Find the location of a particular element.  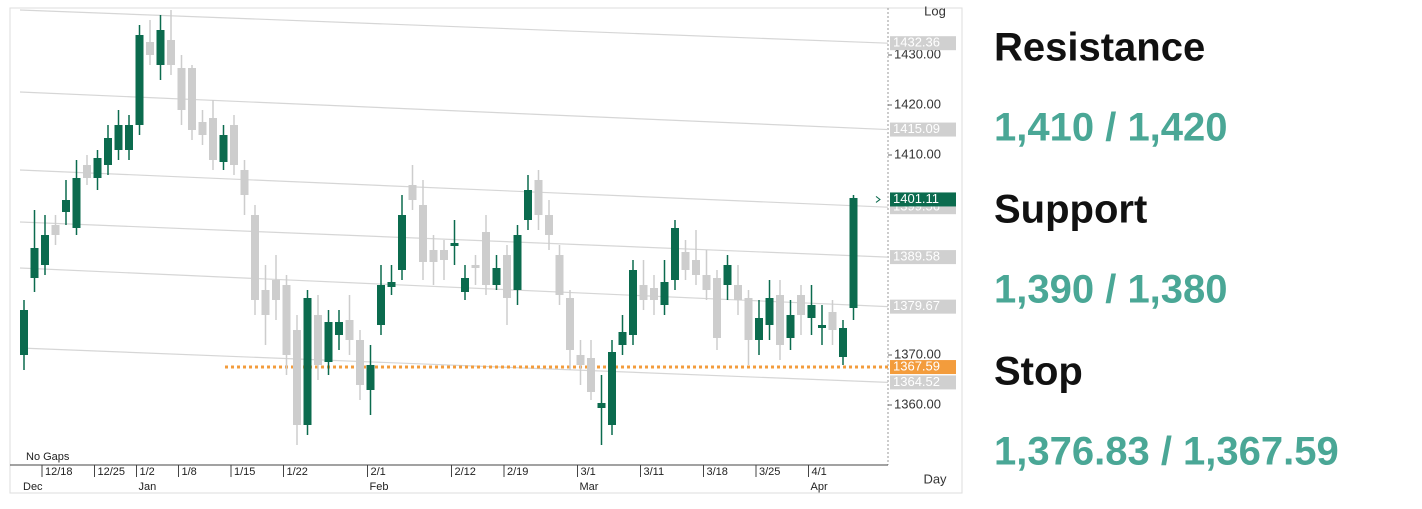

price-box-label: 1432.36 is located at coordinates (916, 42).